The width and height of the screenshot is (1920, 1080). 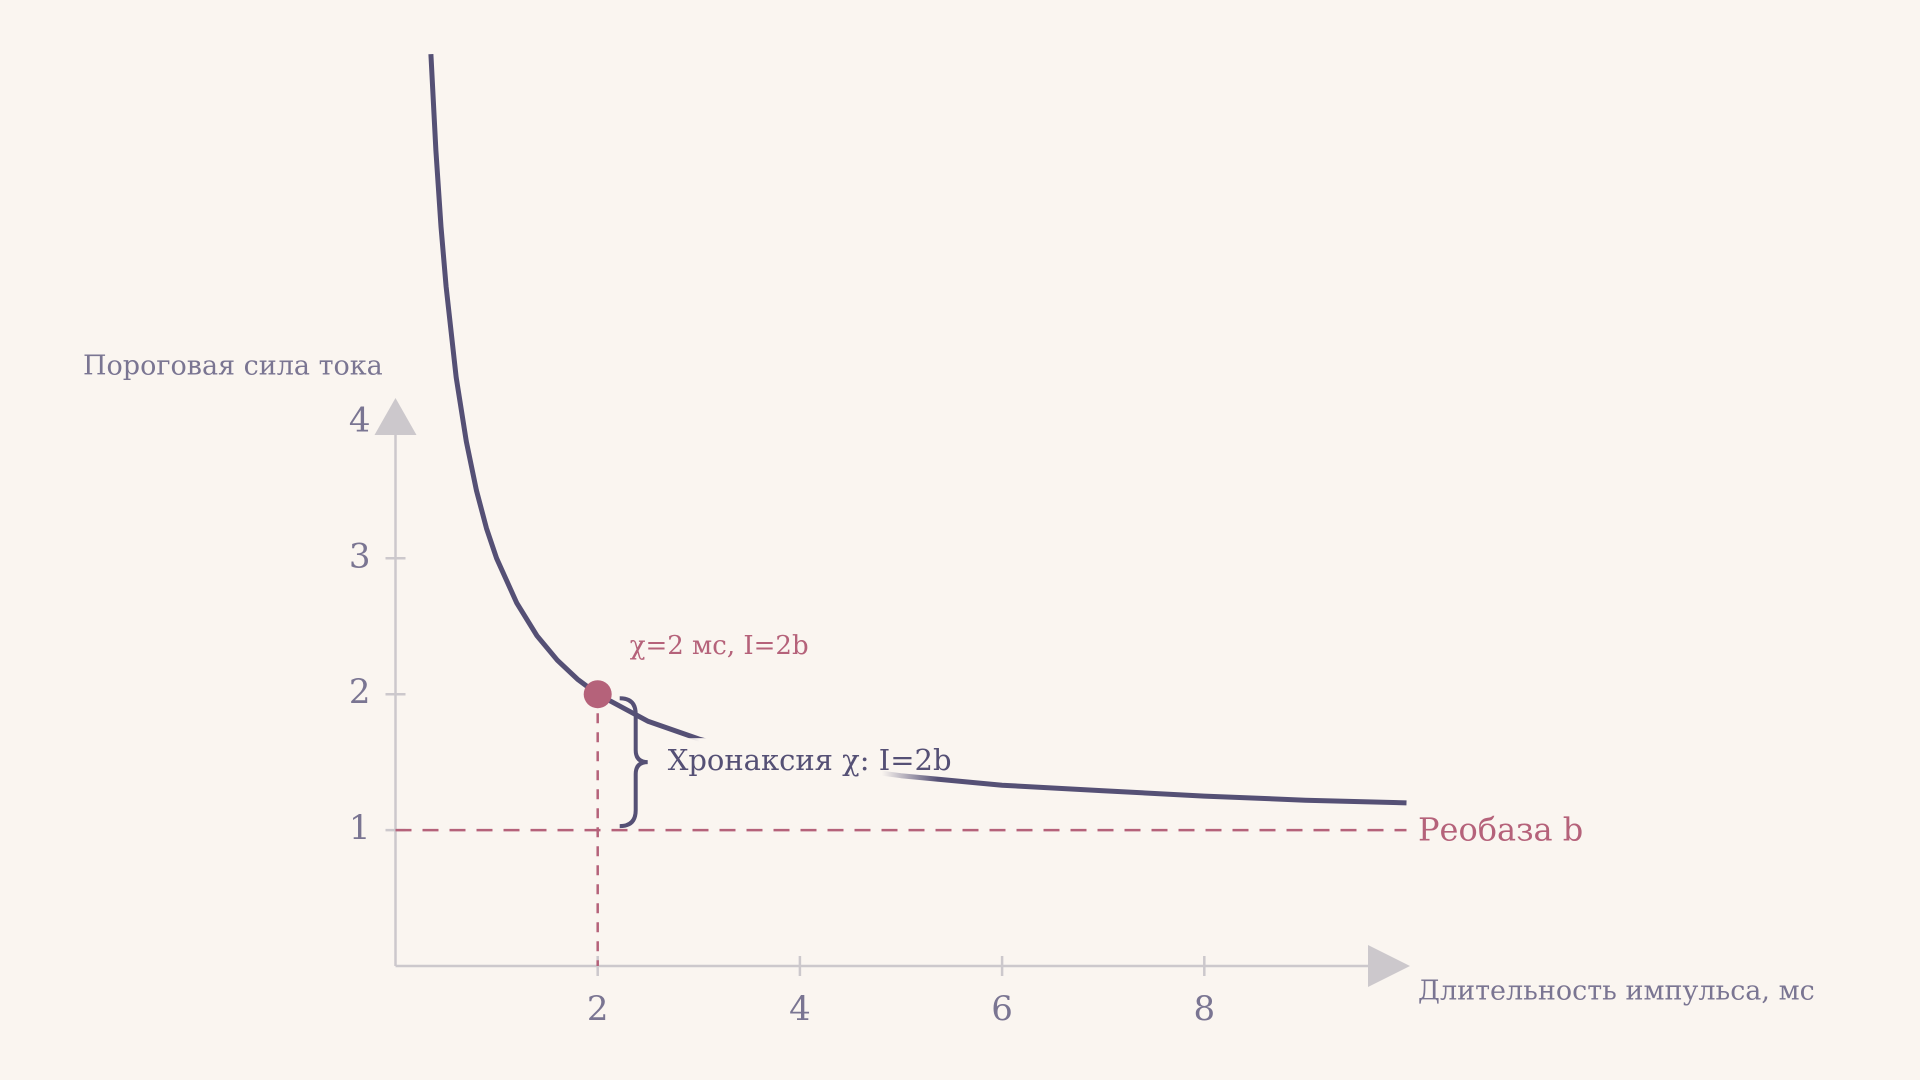 I want to click on y-tick-label: 4, so click(x=360, y=420).